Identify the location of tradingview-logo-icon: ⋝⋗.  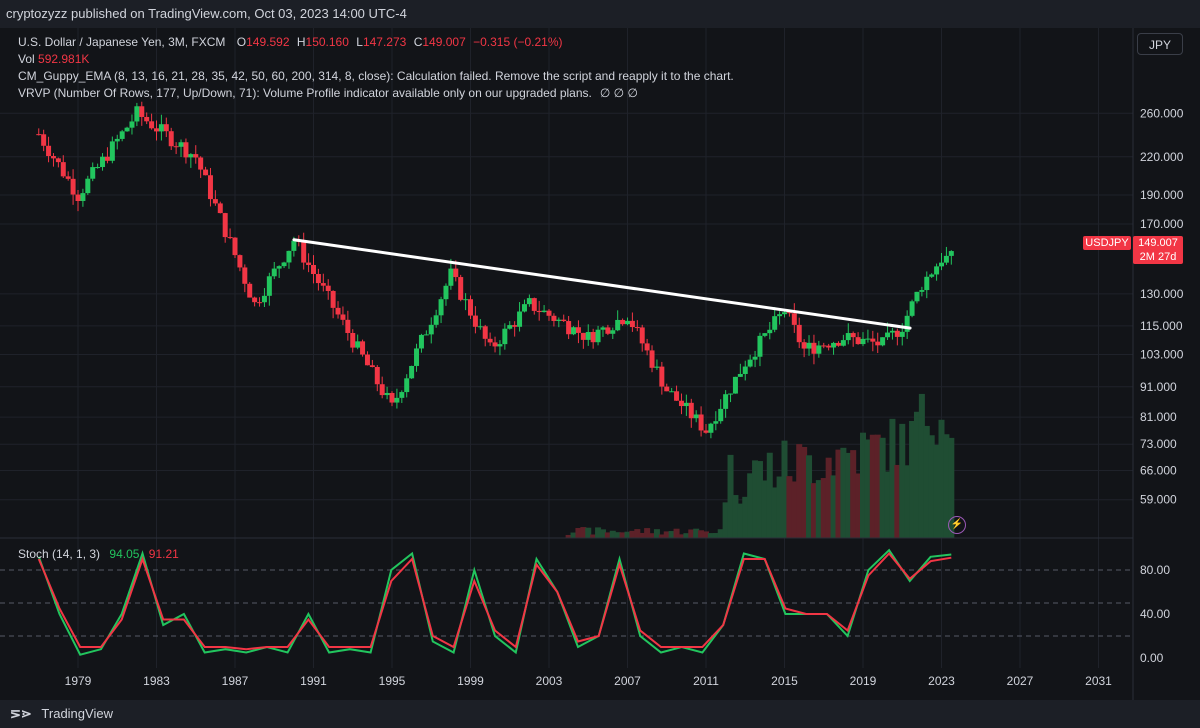
(21, 713).